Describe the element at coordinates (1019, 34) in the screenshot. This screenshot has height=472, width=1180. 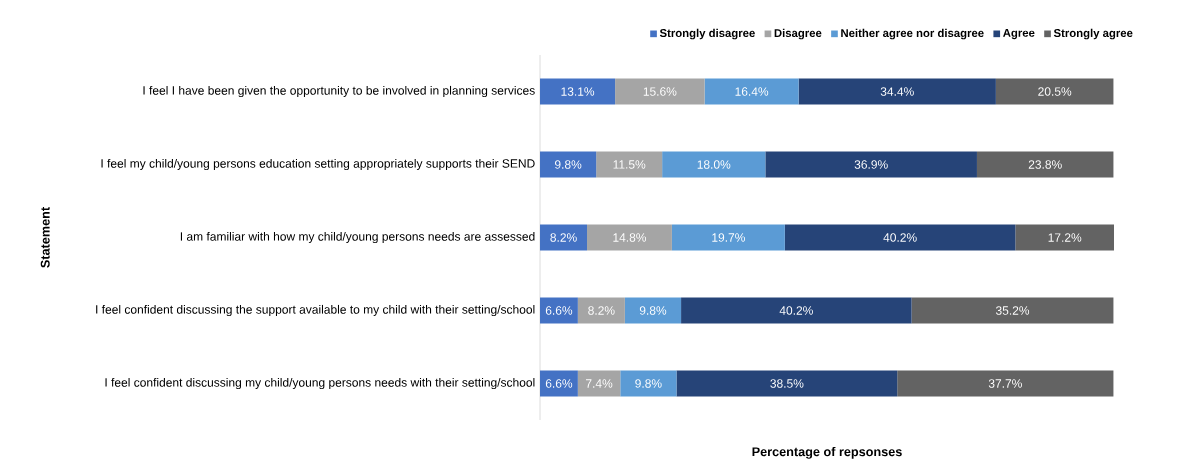
I see `legend-label: Agree` at that location.